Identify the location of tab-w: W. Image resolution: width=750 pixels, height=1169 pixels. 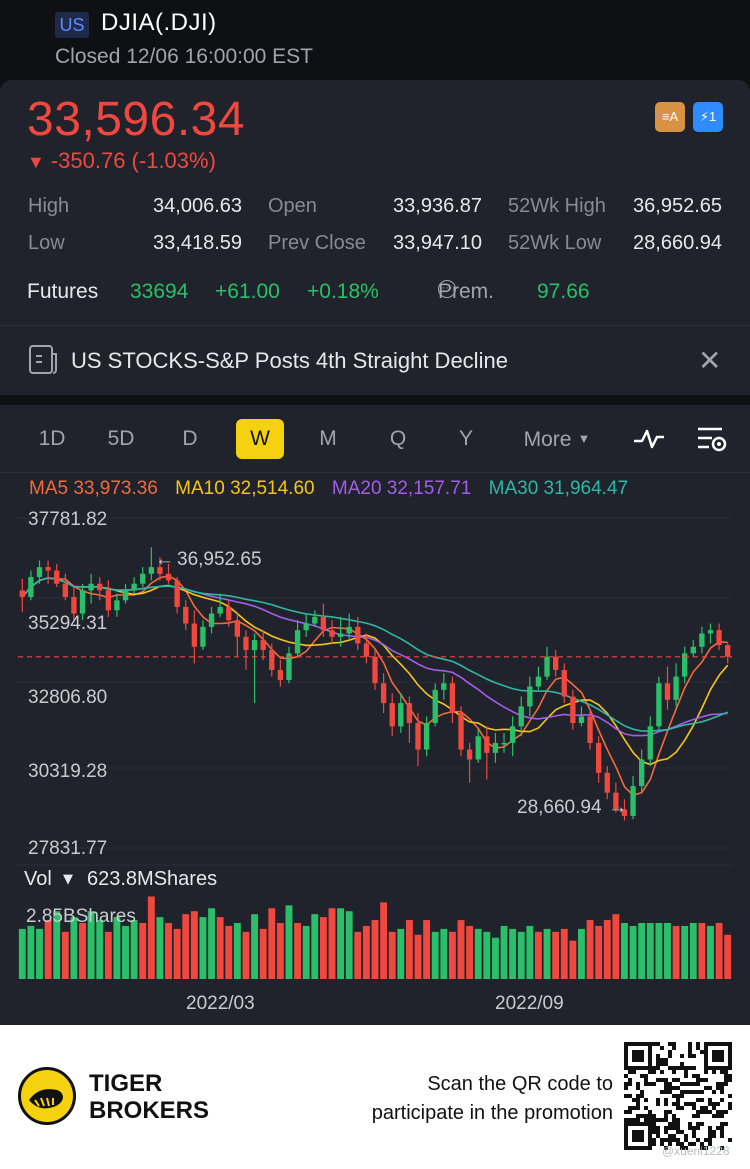
(260, 439).